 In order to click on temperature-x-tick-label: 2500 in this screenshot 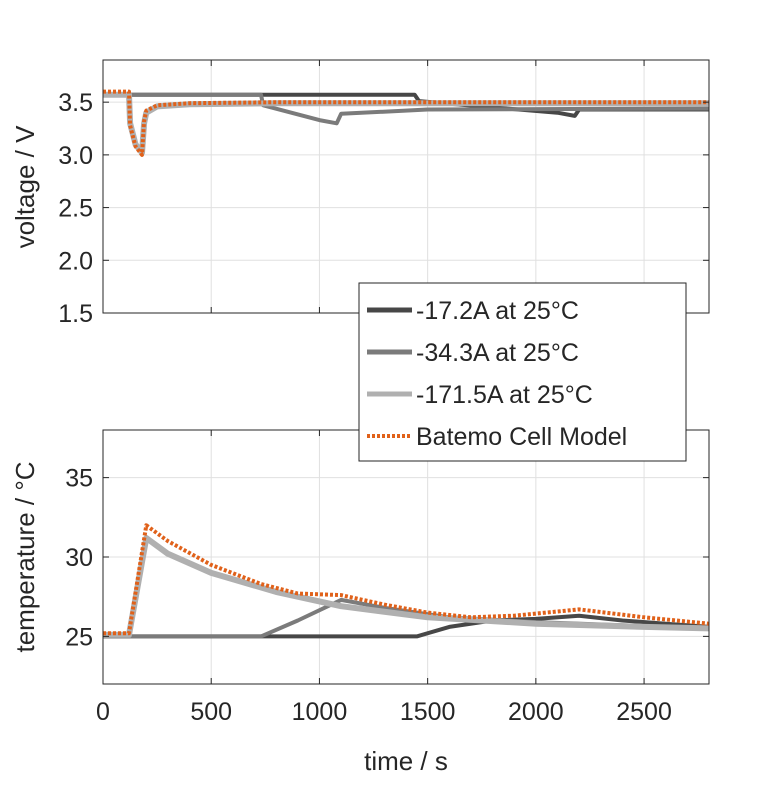, I will do `click(644, 712)`.